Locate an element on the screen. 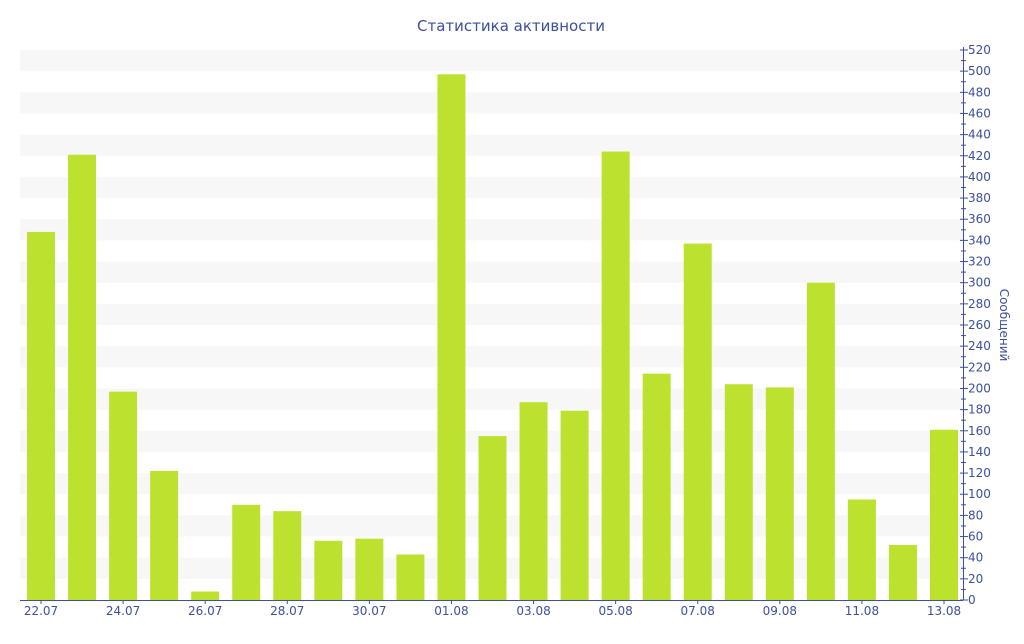 This screenshot has height=644, width=1024. y-tick-label: 260 is located at coordinates (979, 325).